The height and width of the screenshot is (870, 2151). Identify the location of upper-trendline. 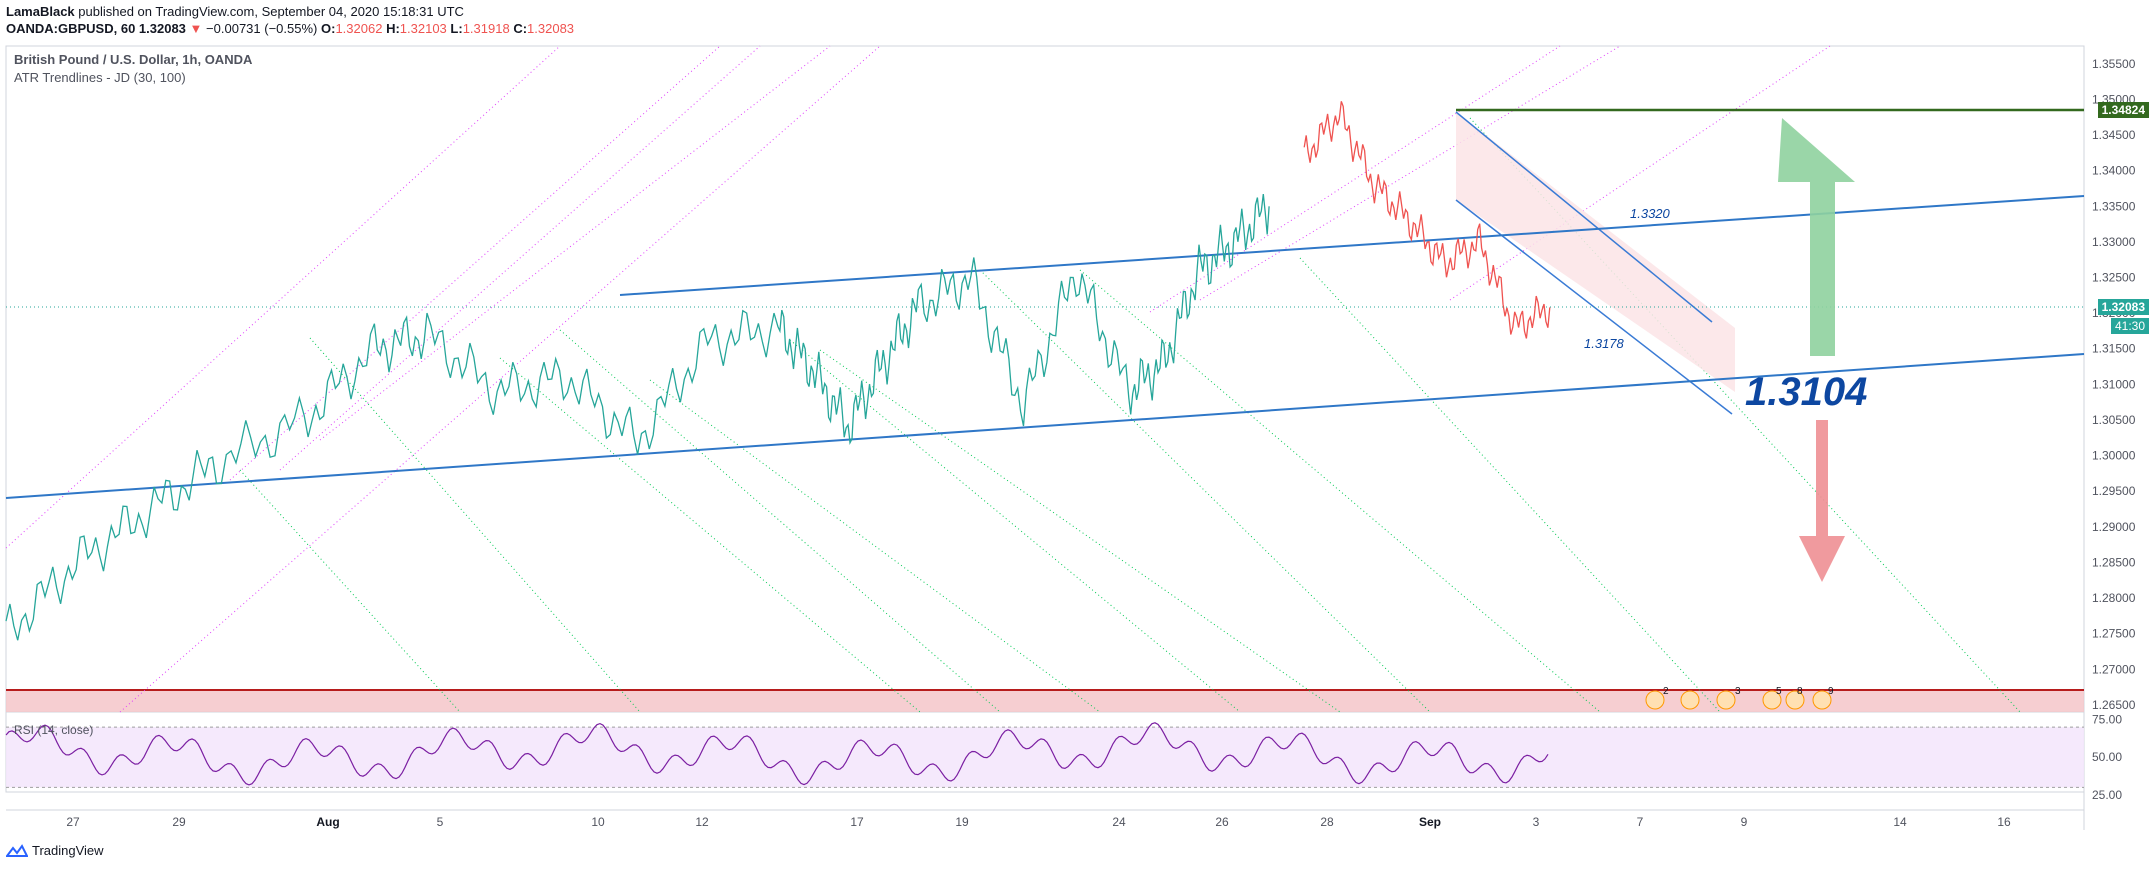
(1352, 245).